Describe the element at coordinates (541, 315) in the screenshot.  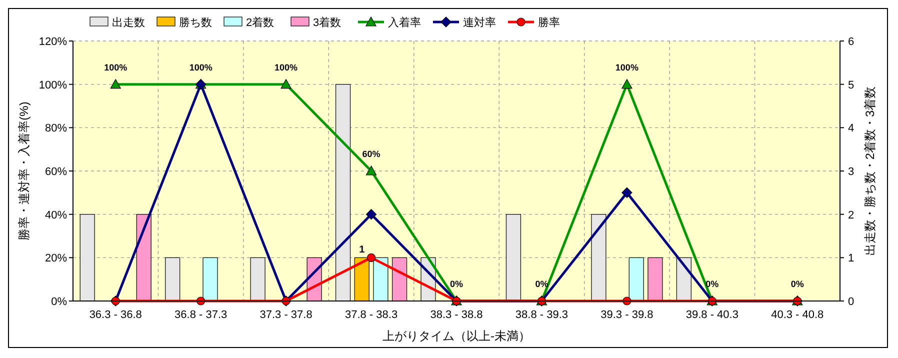
I see `x-tick-label: 38.8 - 39.3` at that location.